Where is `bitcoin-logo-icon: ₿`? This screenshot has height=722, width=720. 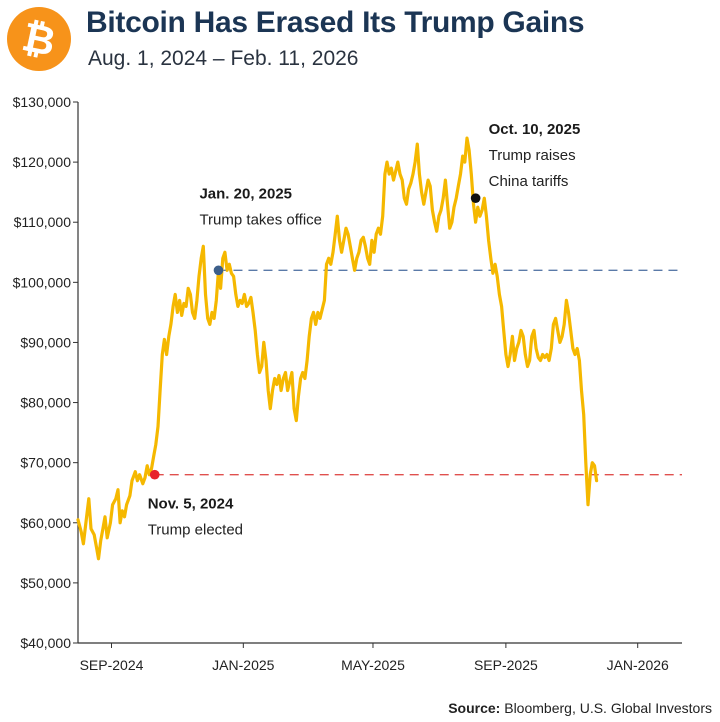 bitcoin-logo-icon: ₿ is located at coordinates (39, 39).